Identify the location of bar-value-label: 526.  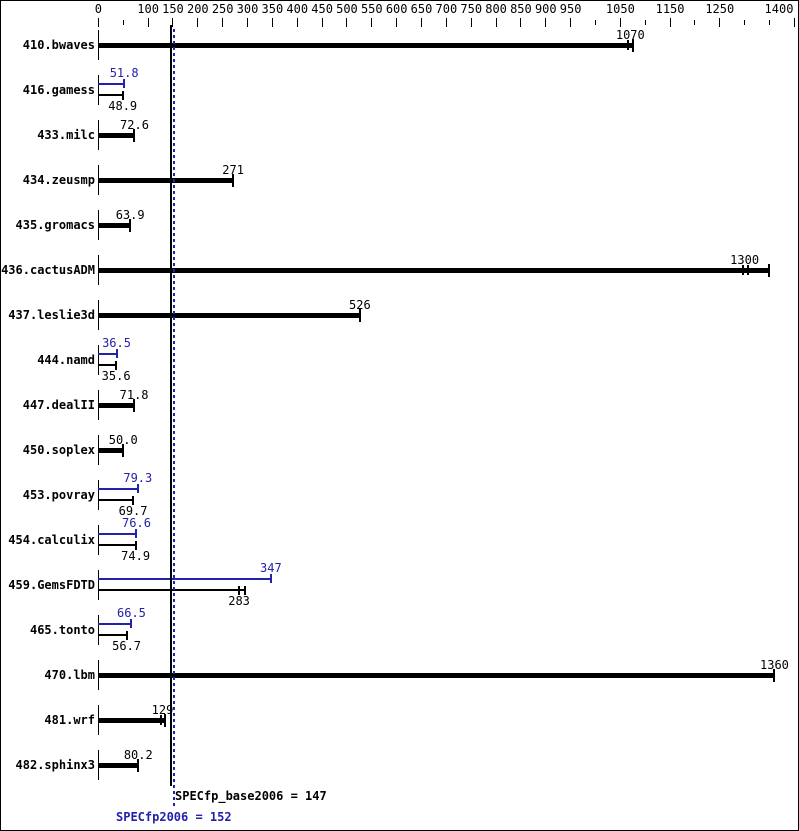
(360, 305).